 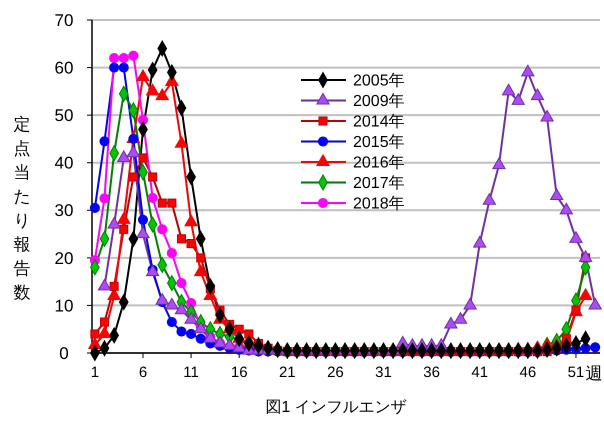 What do you see at coordinates (383, 372) in the screenshot?
I see `x-tick-label: 31` at bounding box center [383, 372].